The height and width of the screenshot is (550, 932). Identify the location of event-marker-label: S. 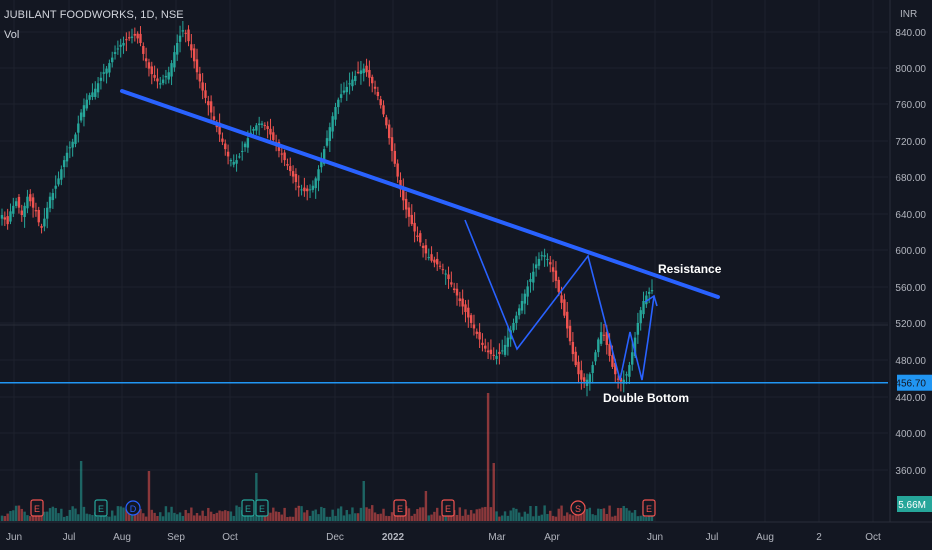
(578, 509).